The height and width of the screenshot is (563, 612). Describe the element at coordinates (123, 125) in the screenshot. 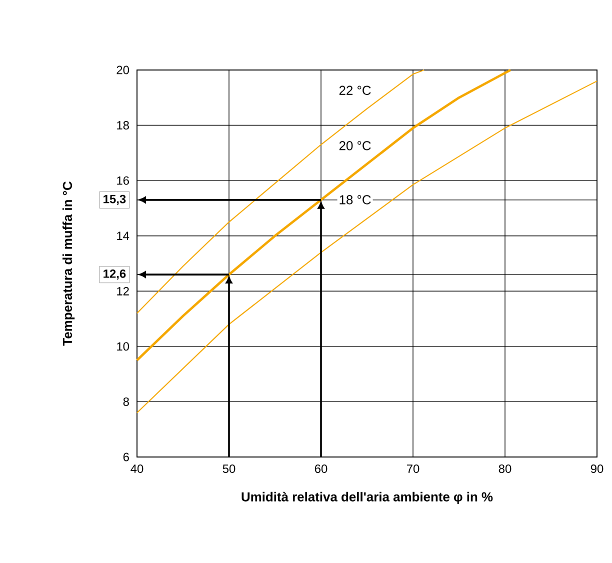

I see `y-tick-label: 18` at that location.